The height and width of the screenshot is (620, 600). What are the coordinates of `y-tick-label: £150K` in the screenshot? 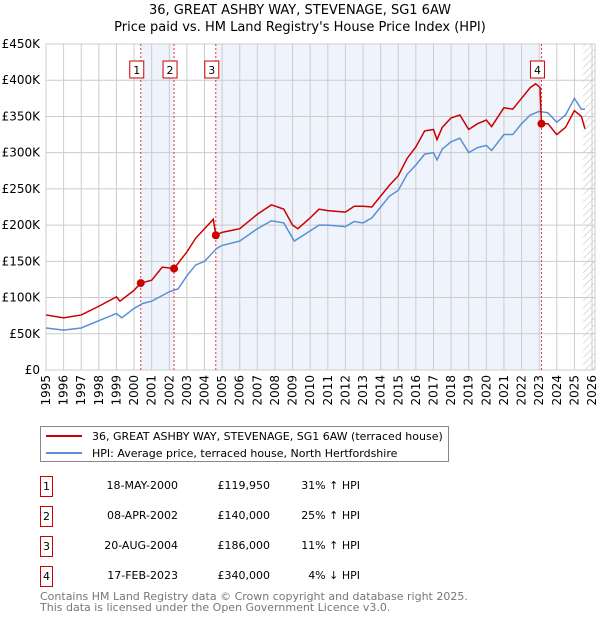 It's located at (22, 261).